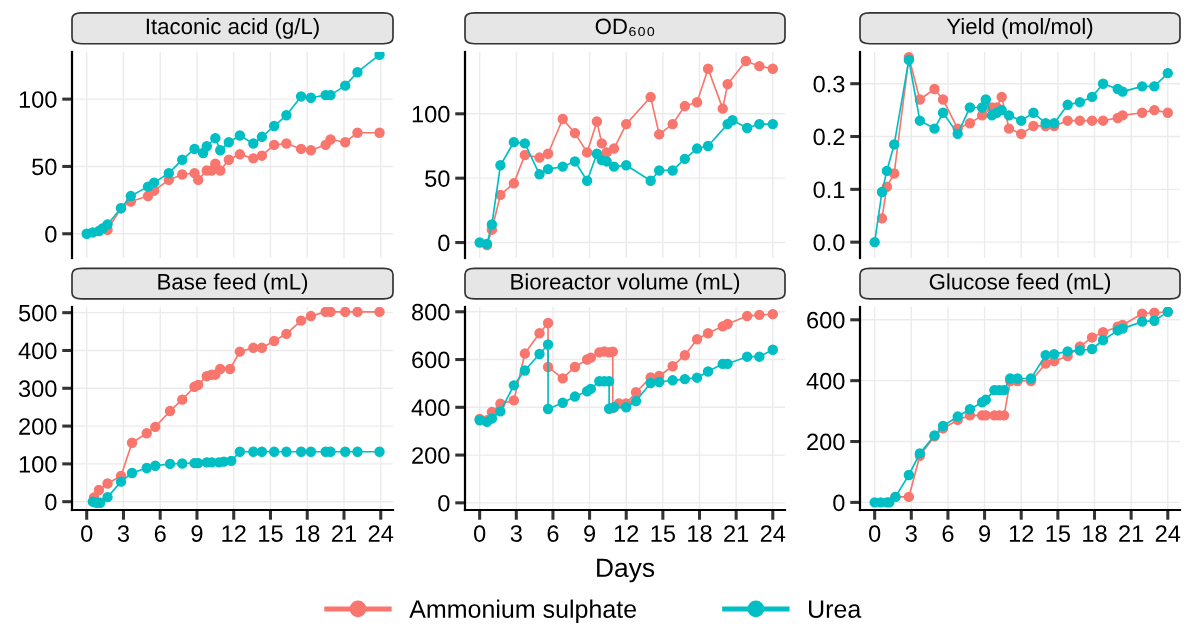  What do you see at coordinates (829, 242) in the screenshot?
I see `y-tick-label: 0.0` at bounding box center [829, 242].